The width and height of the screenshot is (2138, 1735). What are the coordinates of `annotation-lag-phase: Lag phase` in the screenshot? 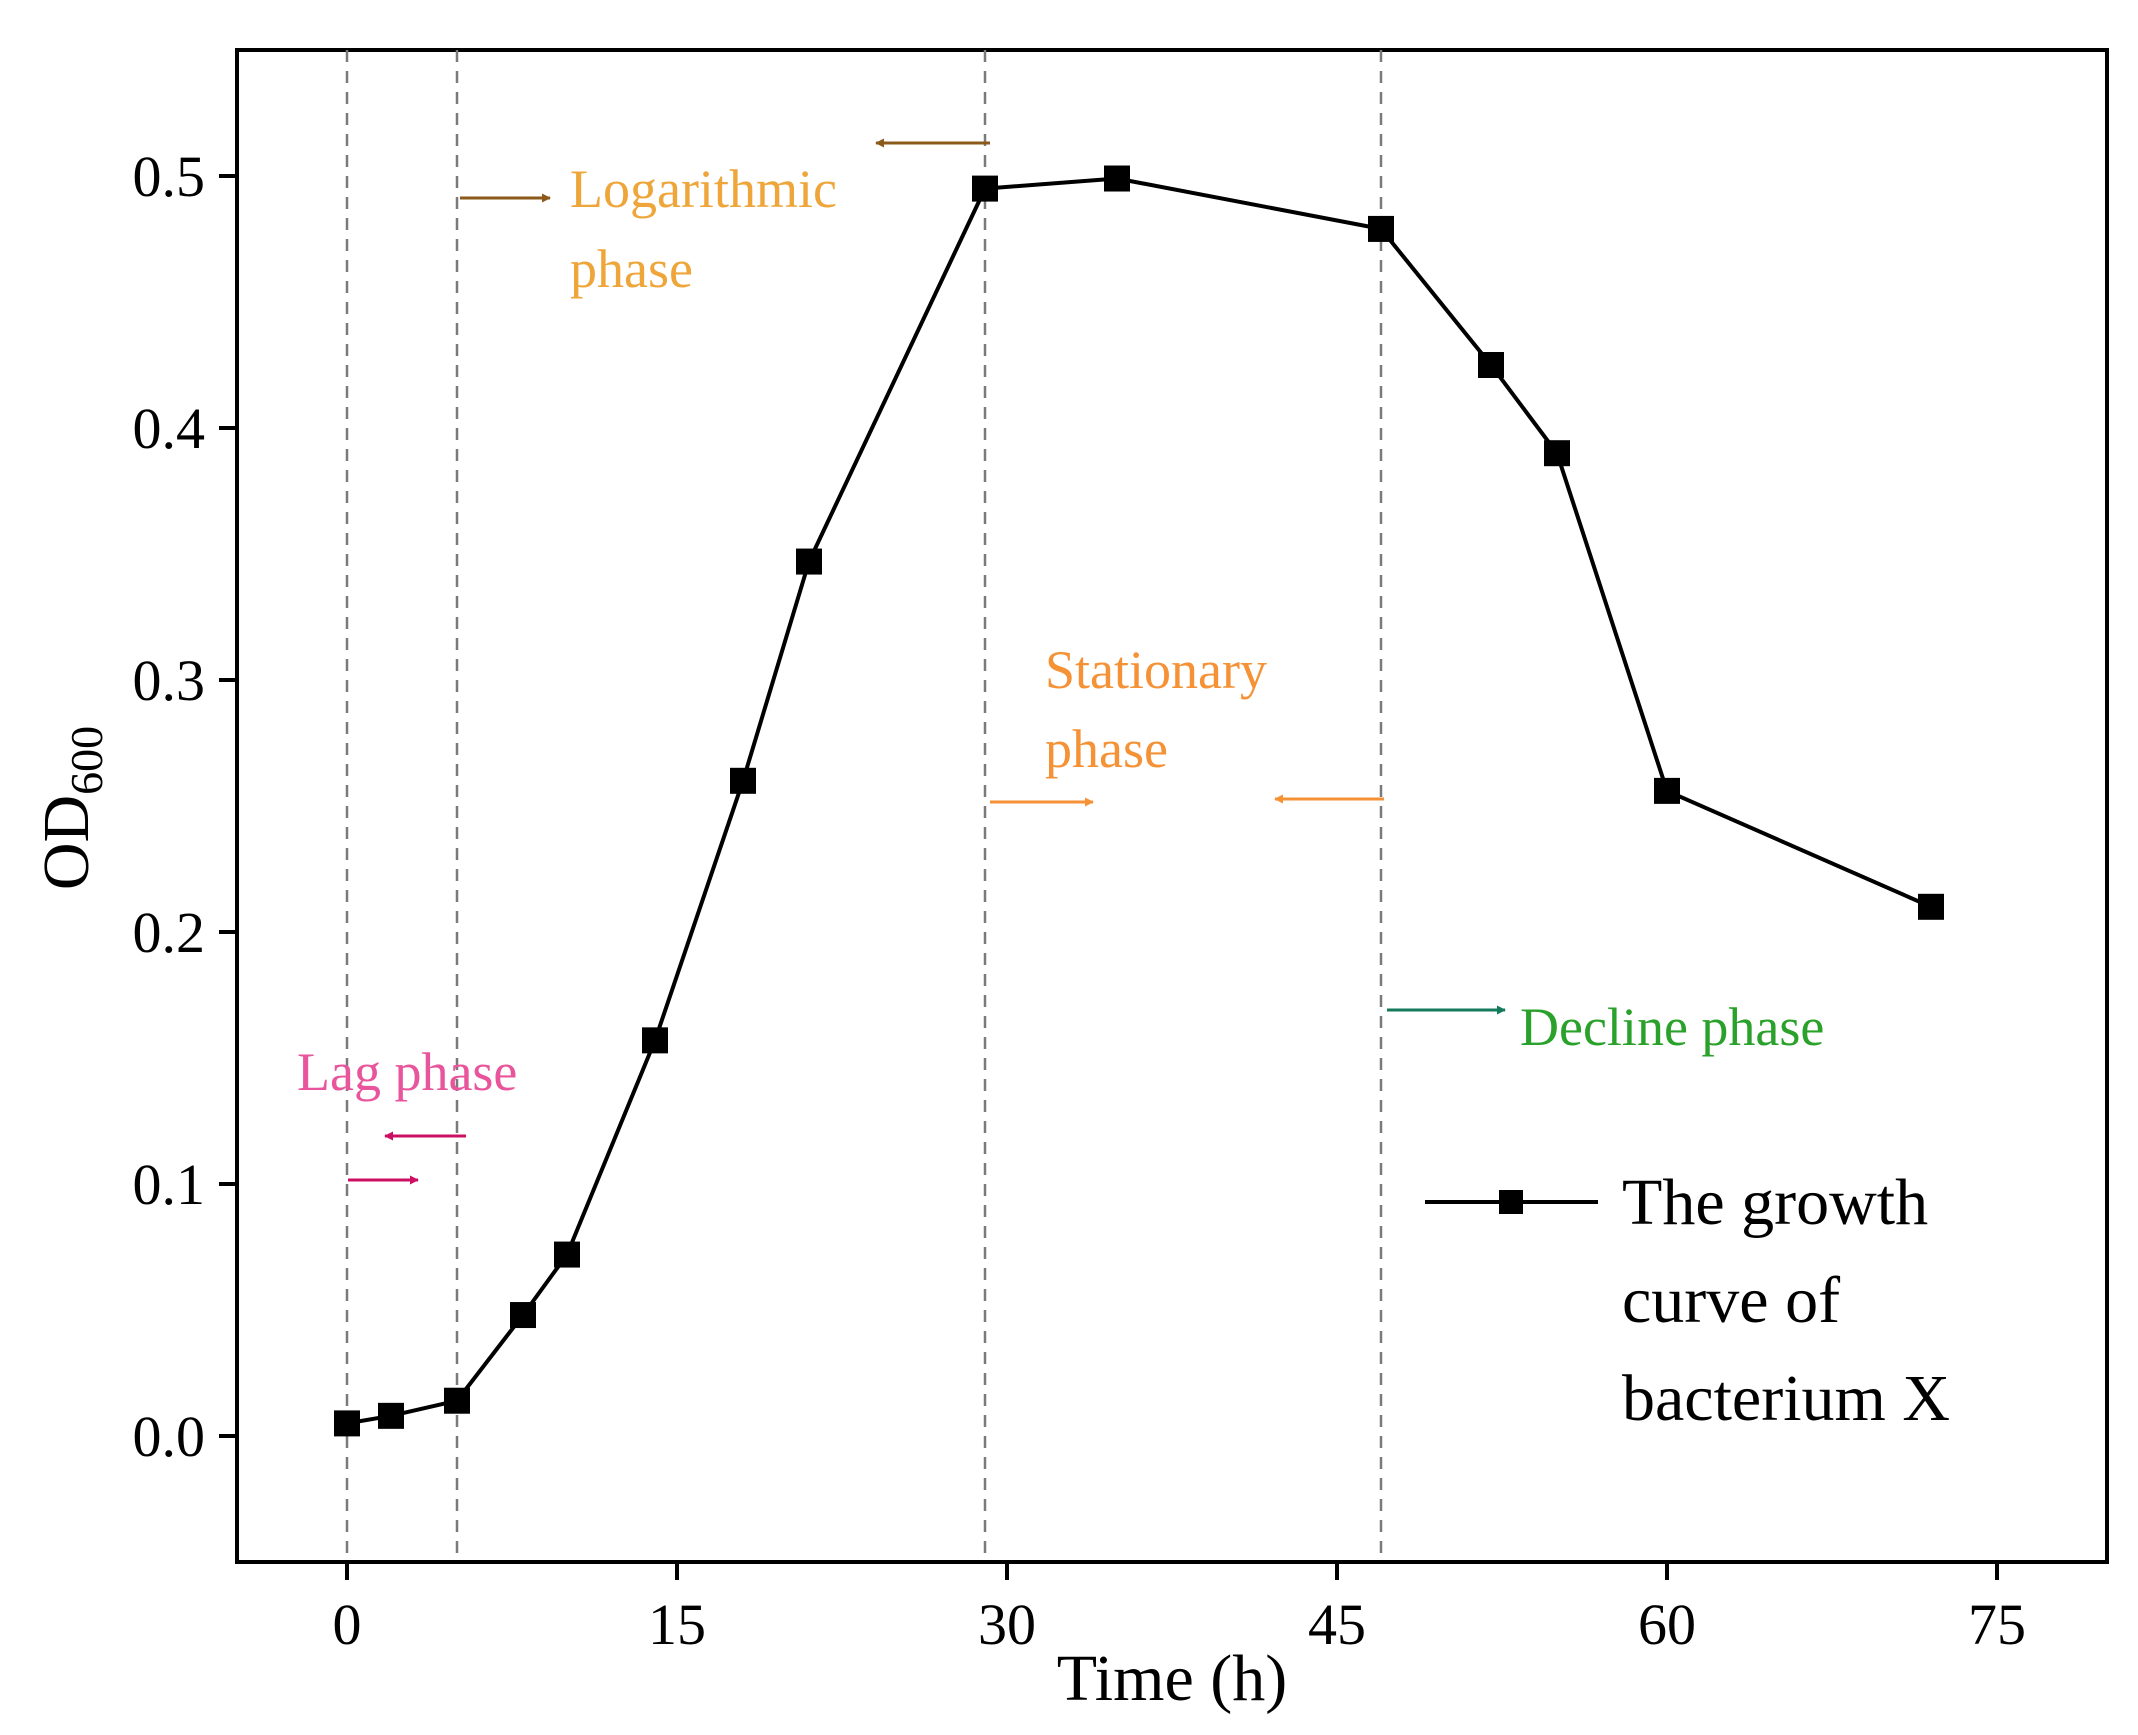 It's located at (407, 1113).